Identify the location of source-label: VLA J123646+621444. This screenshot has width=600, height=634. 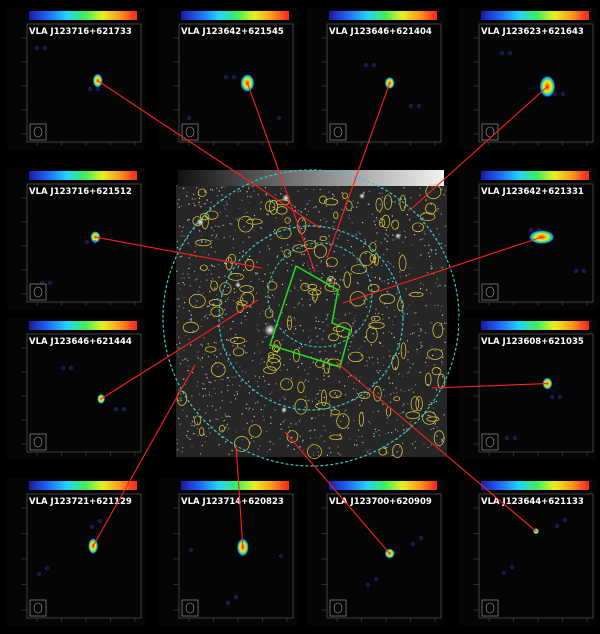
(80, 342).